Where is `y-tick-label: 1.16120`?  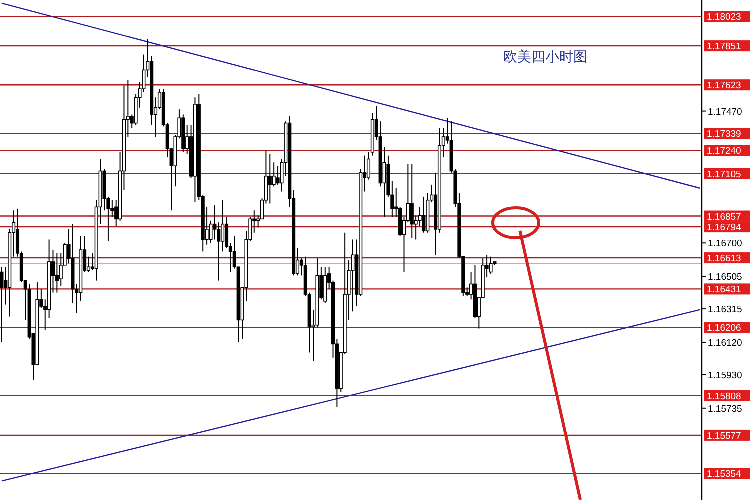 y-tick-label: 1.16120 is located at coordinates (725, 343).